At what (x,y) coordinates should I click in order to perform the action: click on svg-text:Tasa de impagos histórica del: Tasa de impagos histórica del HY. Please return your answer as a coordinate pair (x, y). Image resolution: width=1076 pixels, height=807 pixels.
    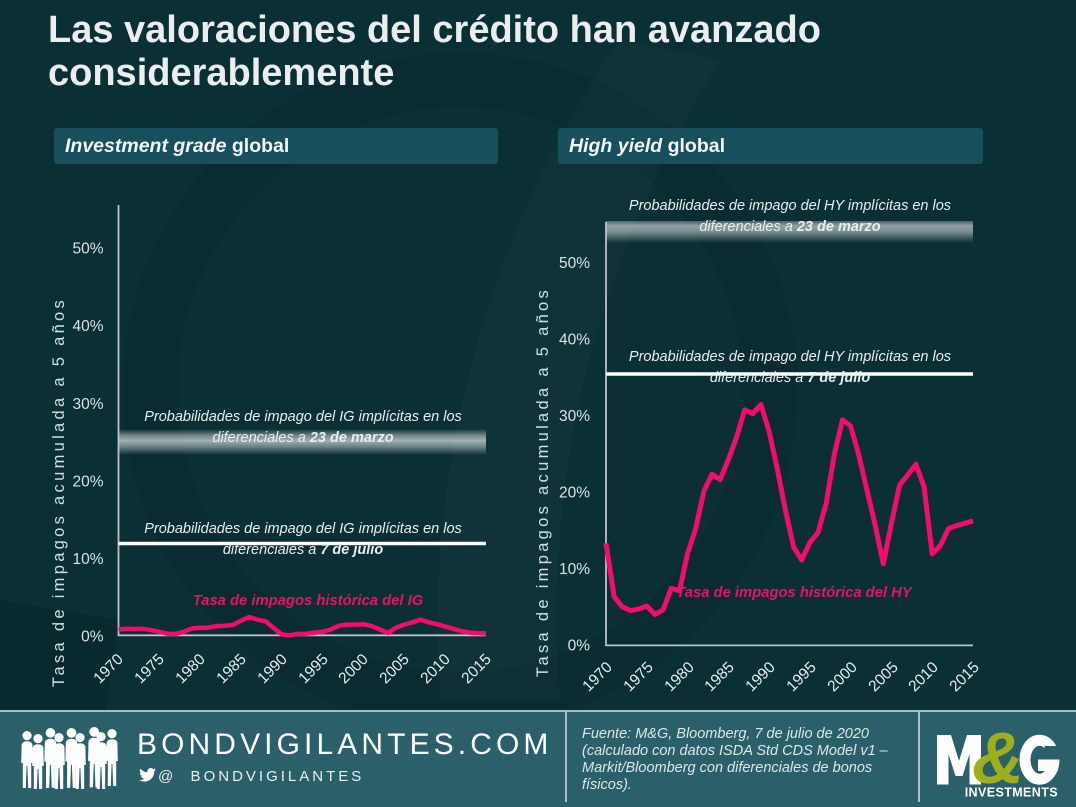
    Looking at the image, I should click on (794, 593).